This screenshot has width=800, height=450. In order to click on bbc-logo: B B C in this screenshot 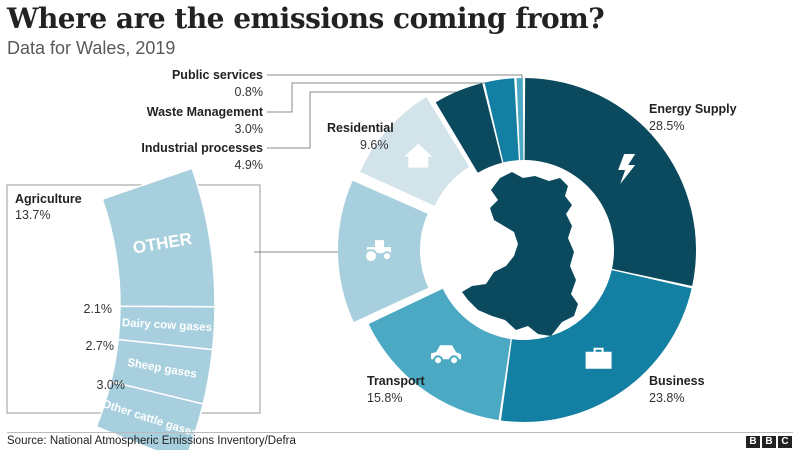, I will do `click(769, 442)`.